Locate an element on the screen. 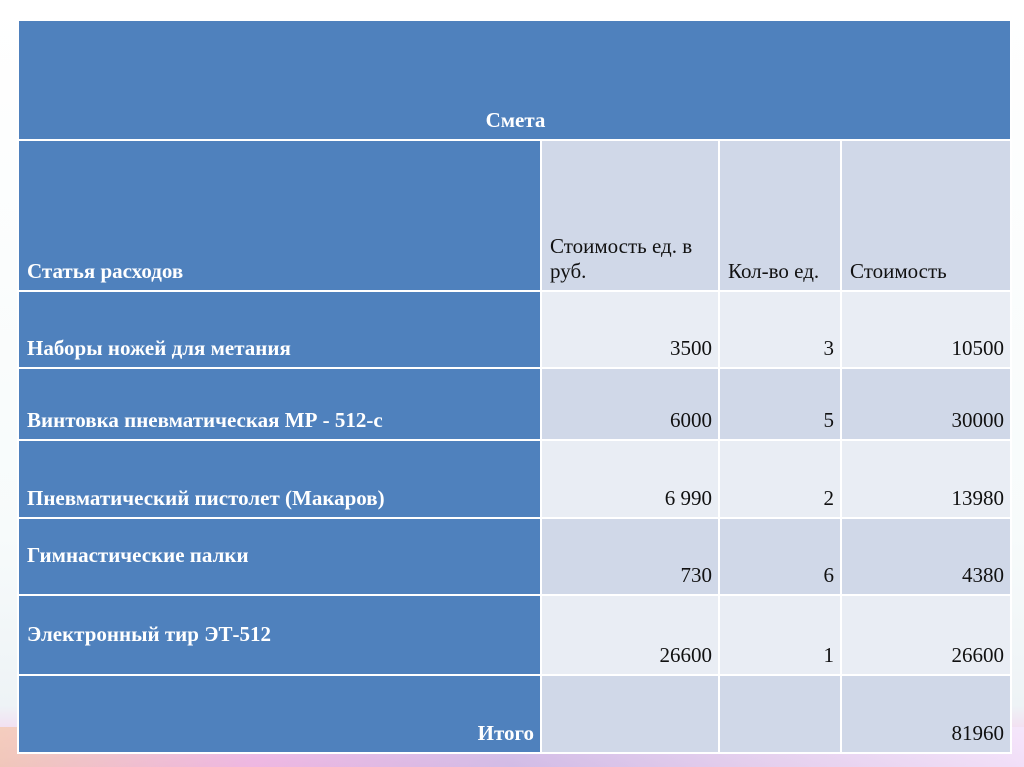  total-cost: 81960 is located at coordinates (926, 714).